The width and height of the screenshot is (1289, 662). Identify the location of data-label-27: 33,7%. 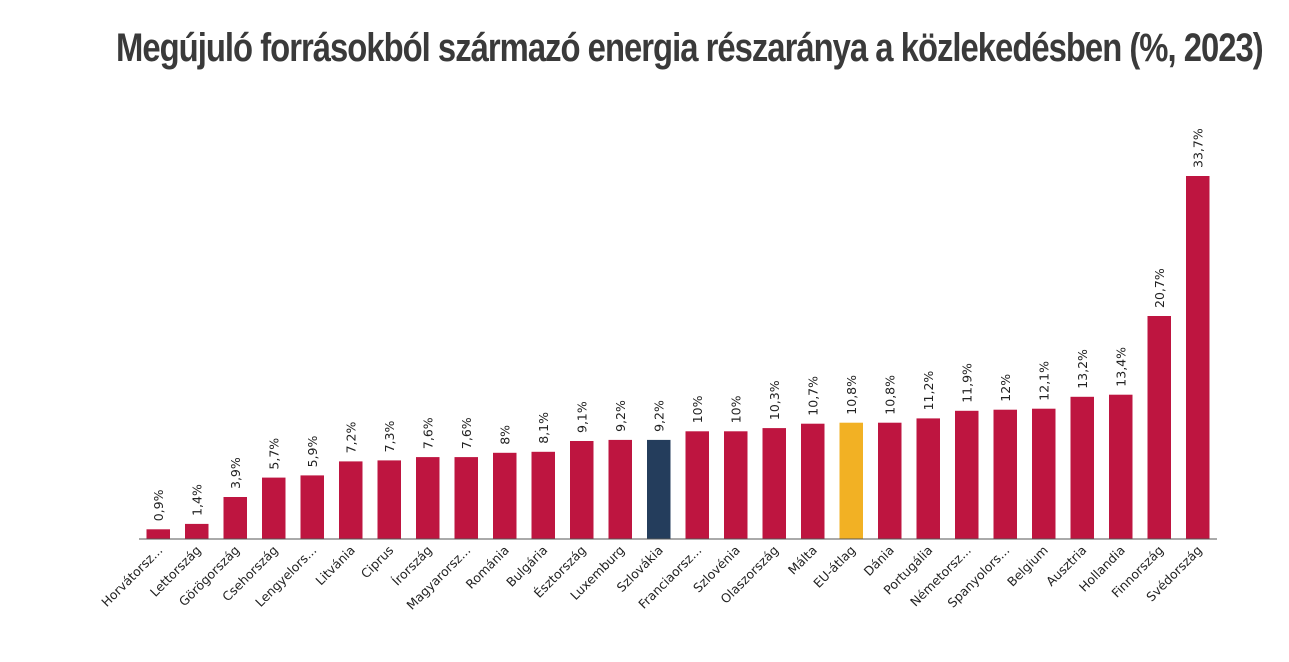
(1197, 148).